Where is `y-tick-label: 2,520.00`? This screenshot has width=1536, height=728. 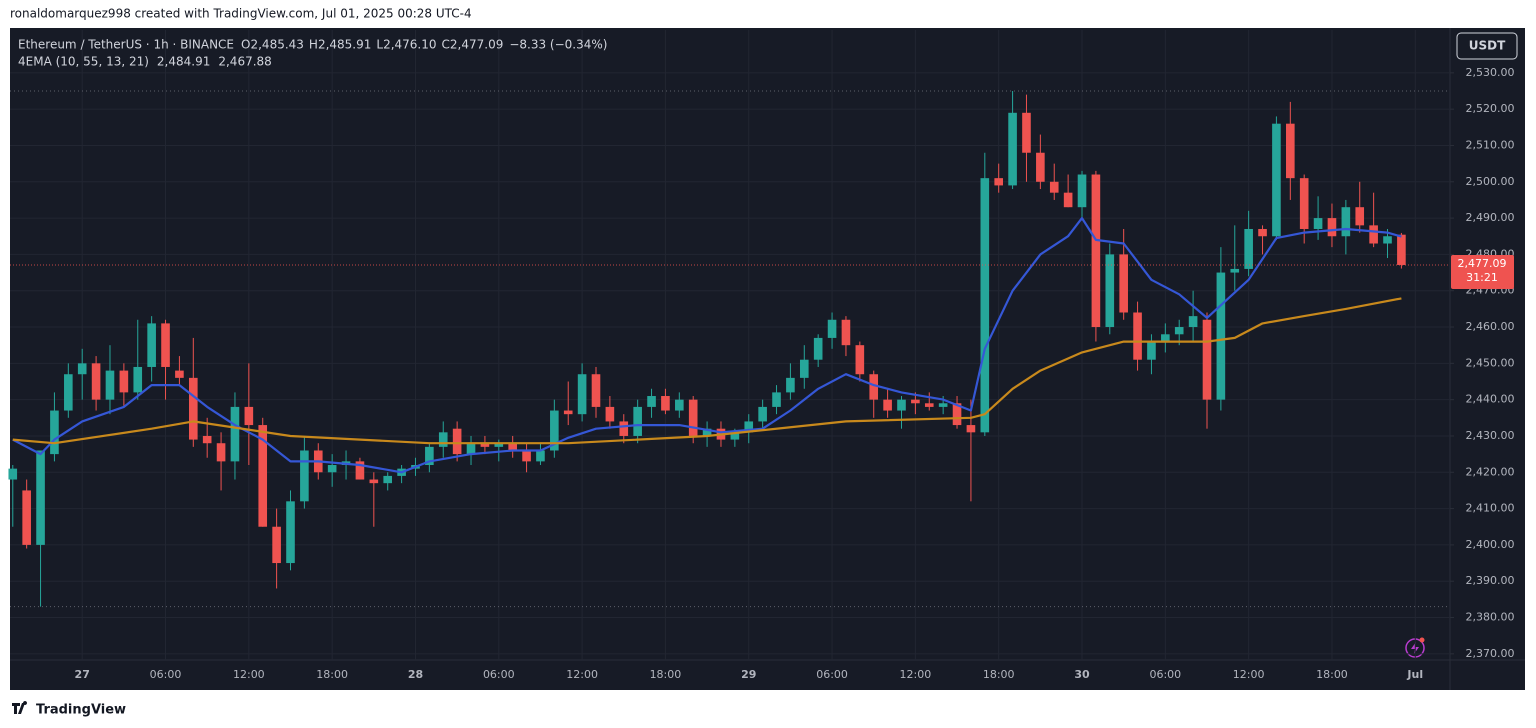 y-tick-label: 2,520.00 is located at coordinates (1490, 108).